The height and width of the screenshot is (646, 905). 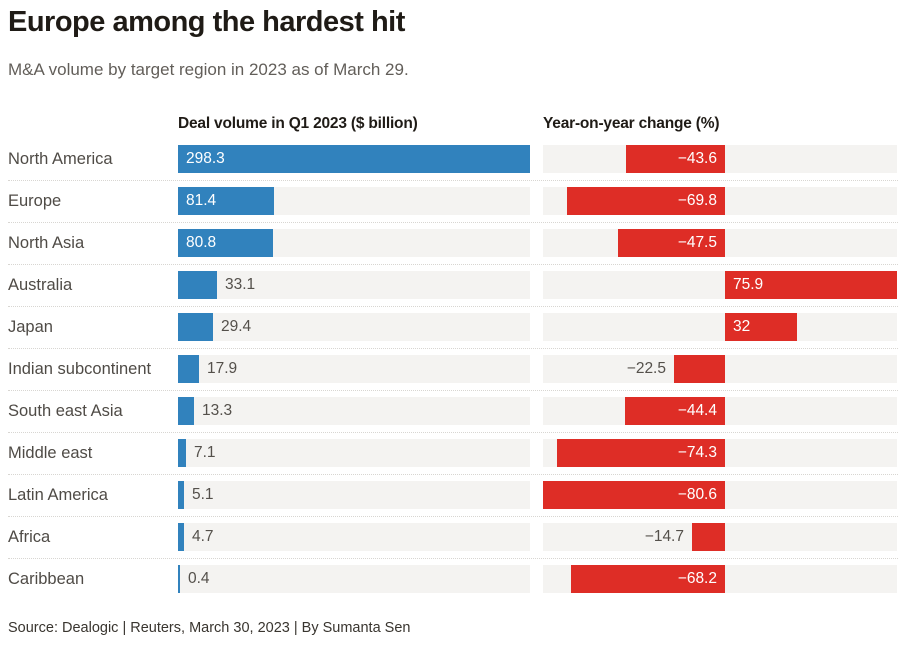 I want to click on deal-volume-value: 7.1, so click(x=205, y=452).